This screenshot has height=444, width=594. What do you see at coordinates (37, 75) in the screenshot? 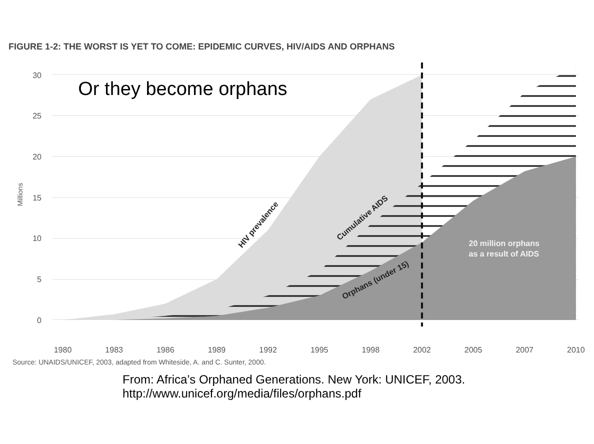
I see `y-tick-label: 30` at bounding box center [37, 75].